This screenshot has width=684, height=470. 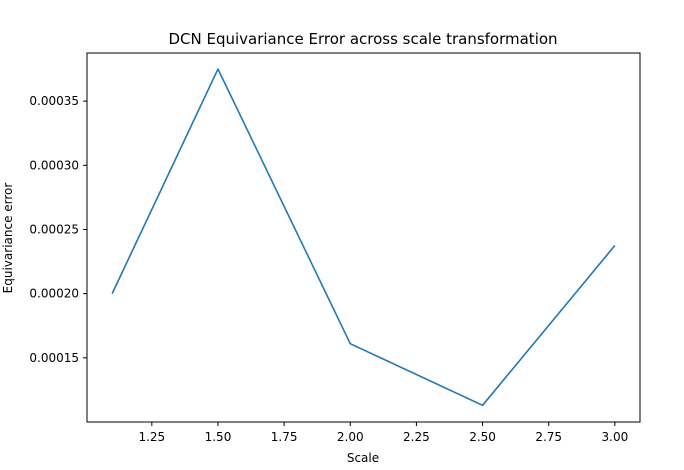 What do you see at coordinates (151, 437) in the screenshot?
I see `x-tick-label: 1.25` at bounding box center [151, 437].